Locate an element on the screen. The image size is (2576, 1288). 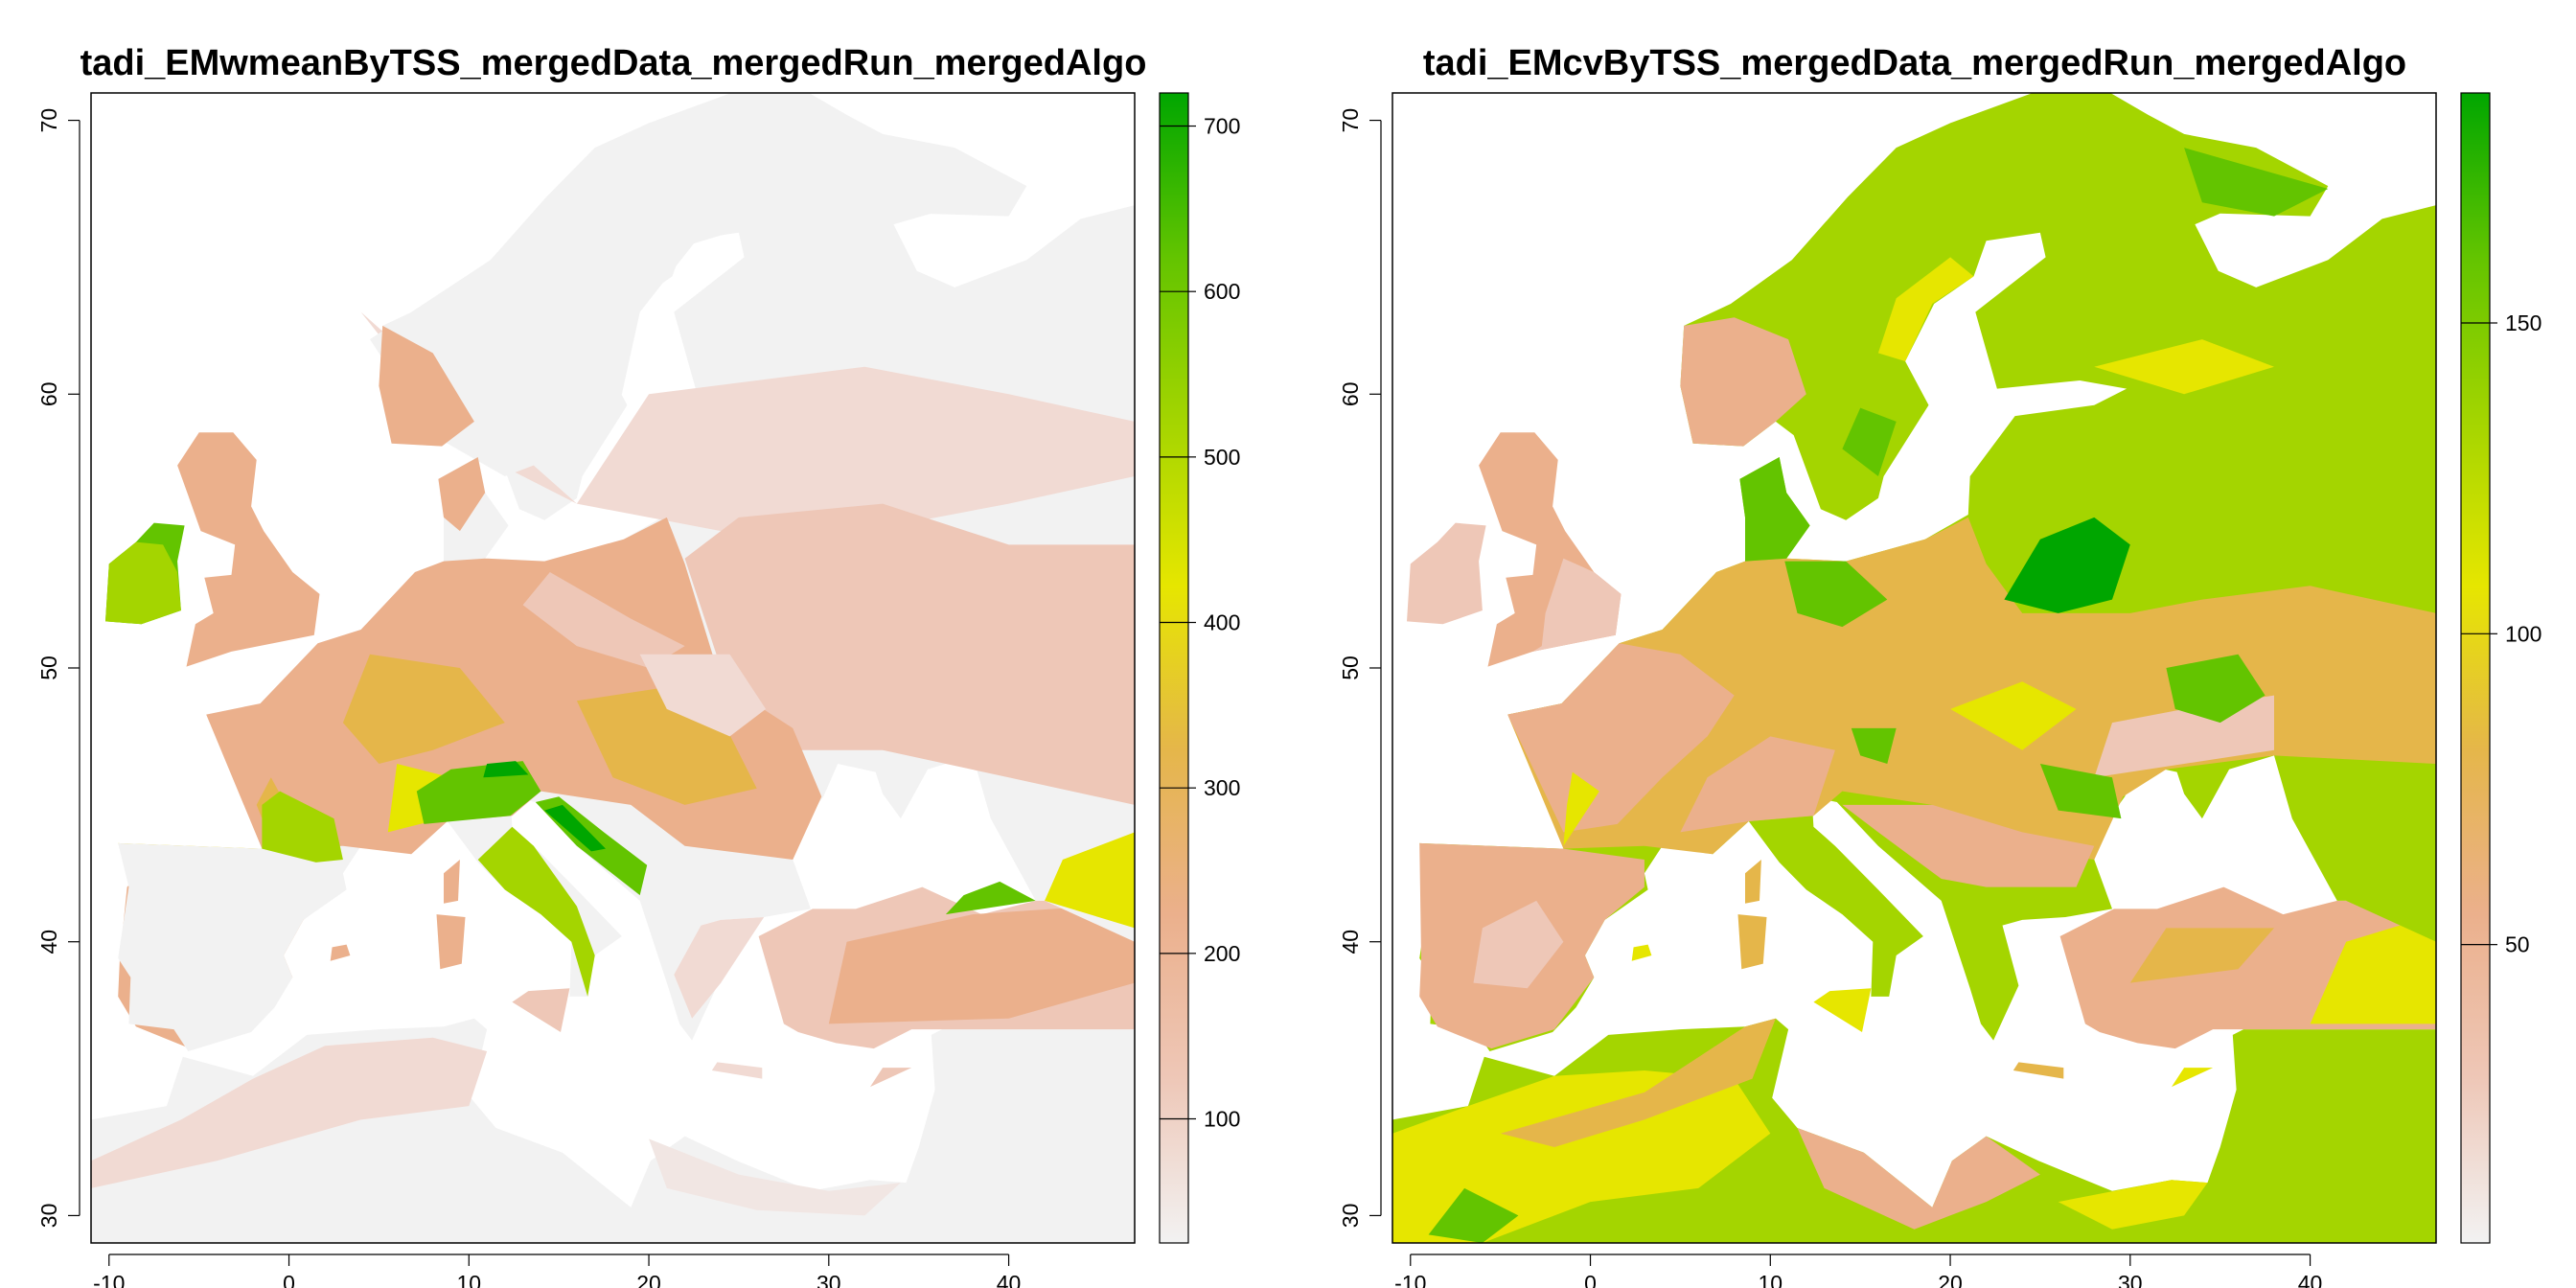
legend-tick-label: 100 is located at coordinates (2523, 633).